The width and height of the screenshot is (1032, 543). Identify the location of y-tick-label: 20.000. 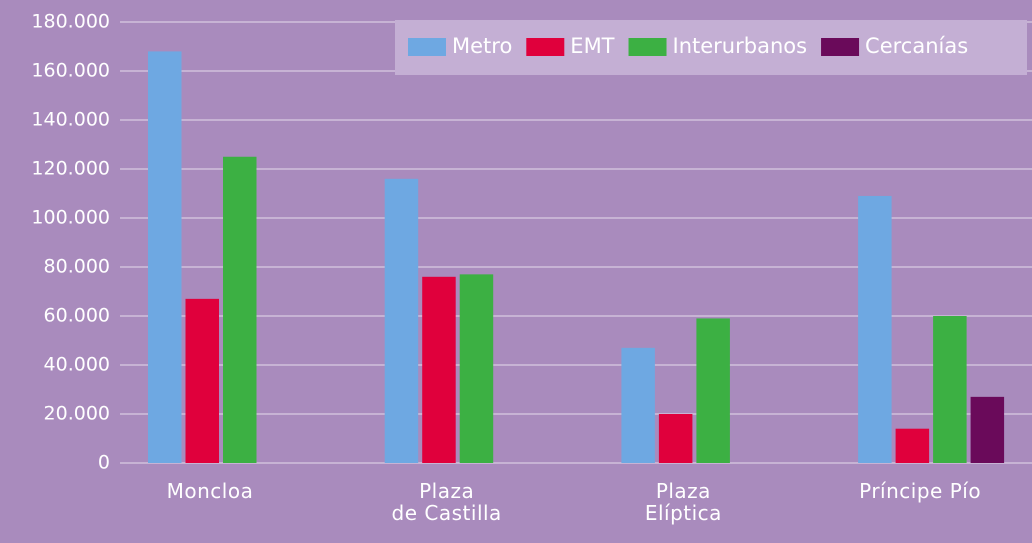
(77, 414).